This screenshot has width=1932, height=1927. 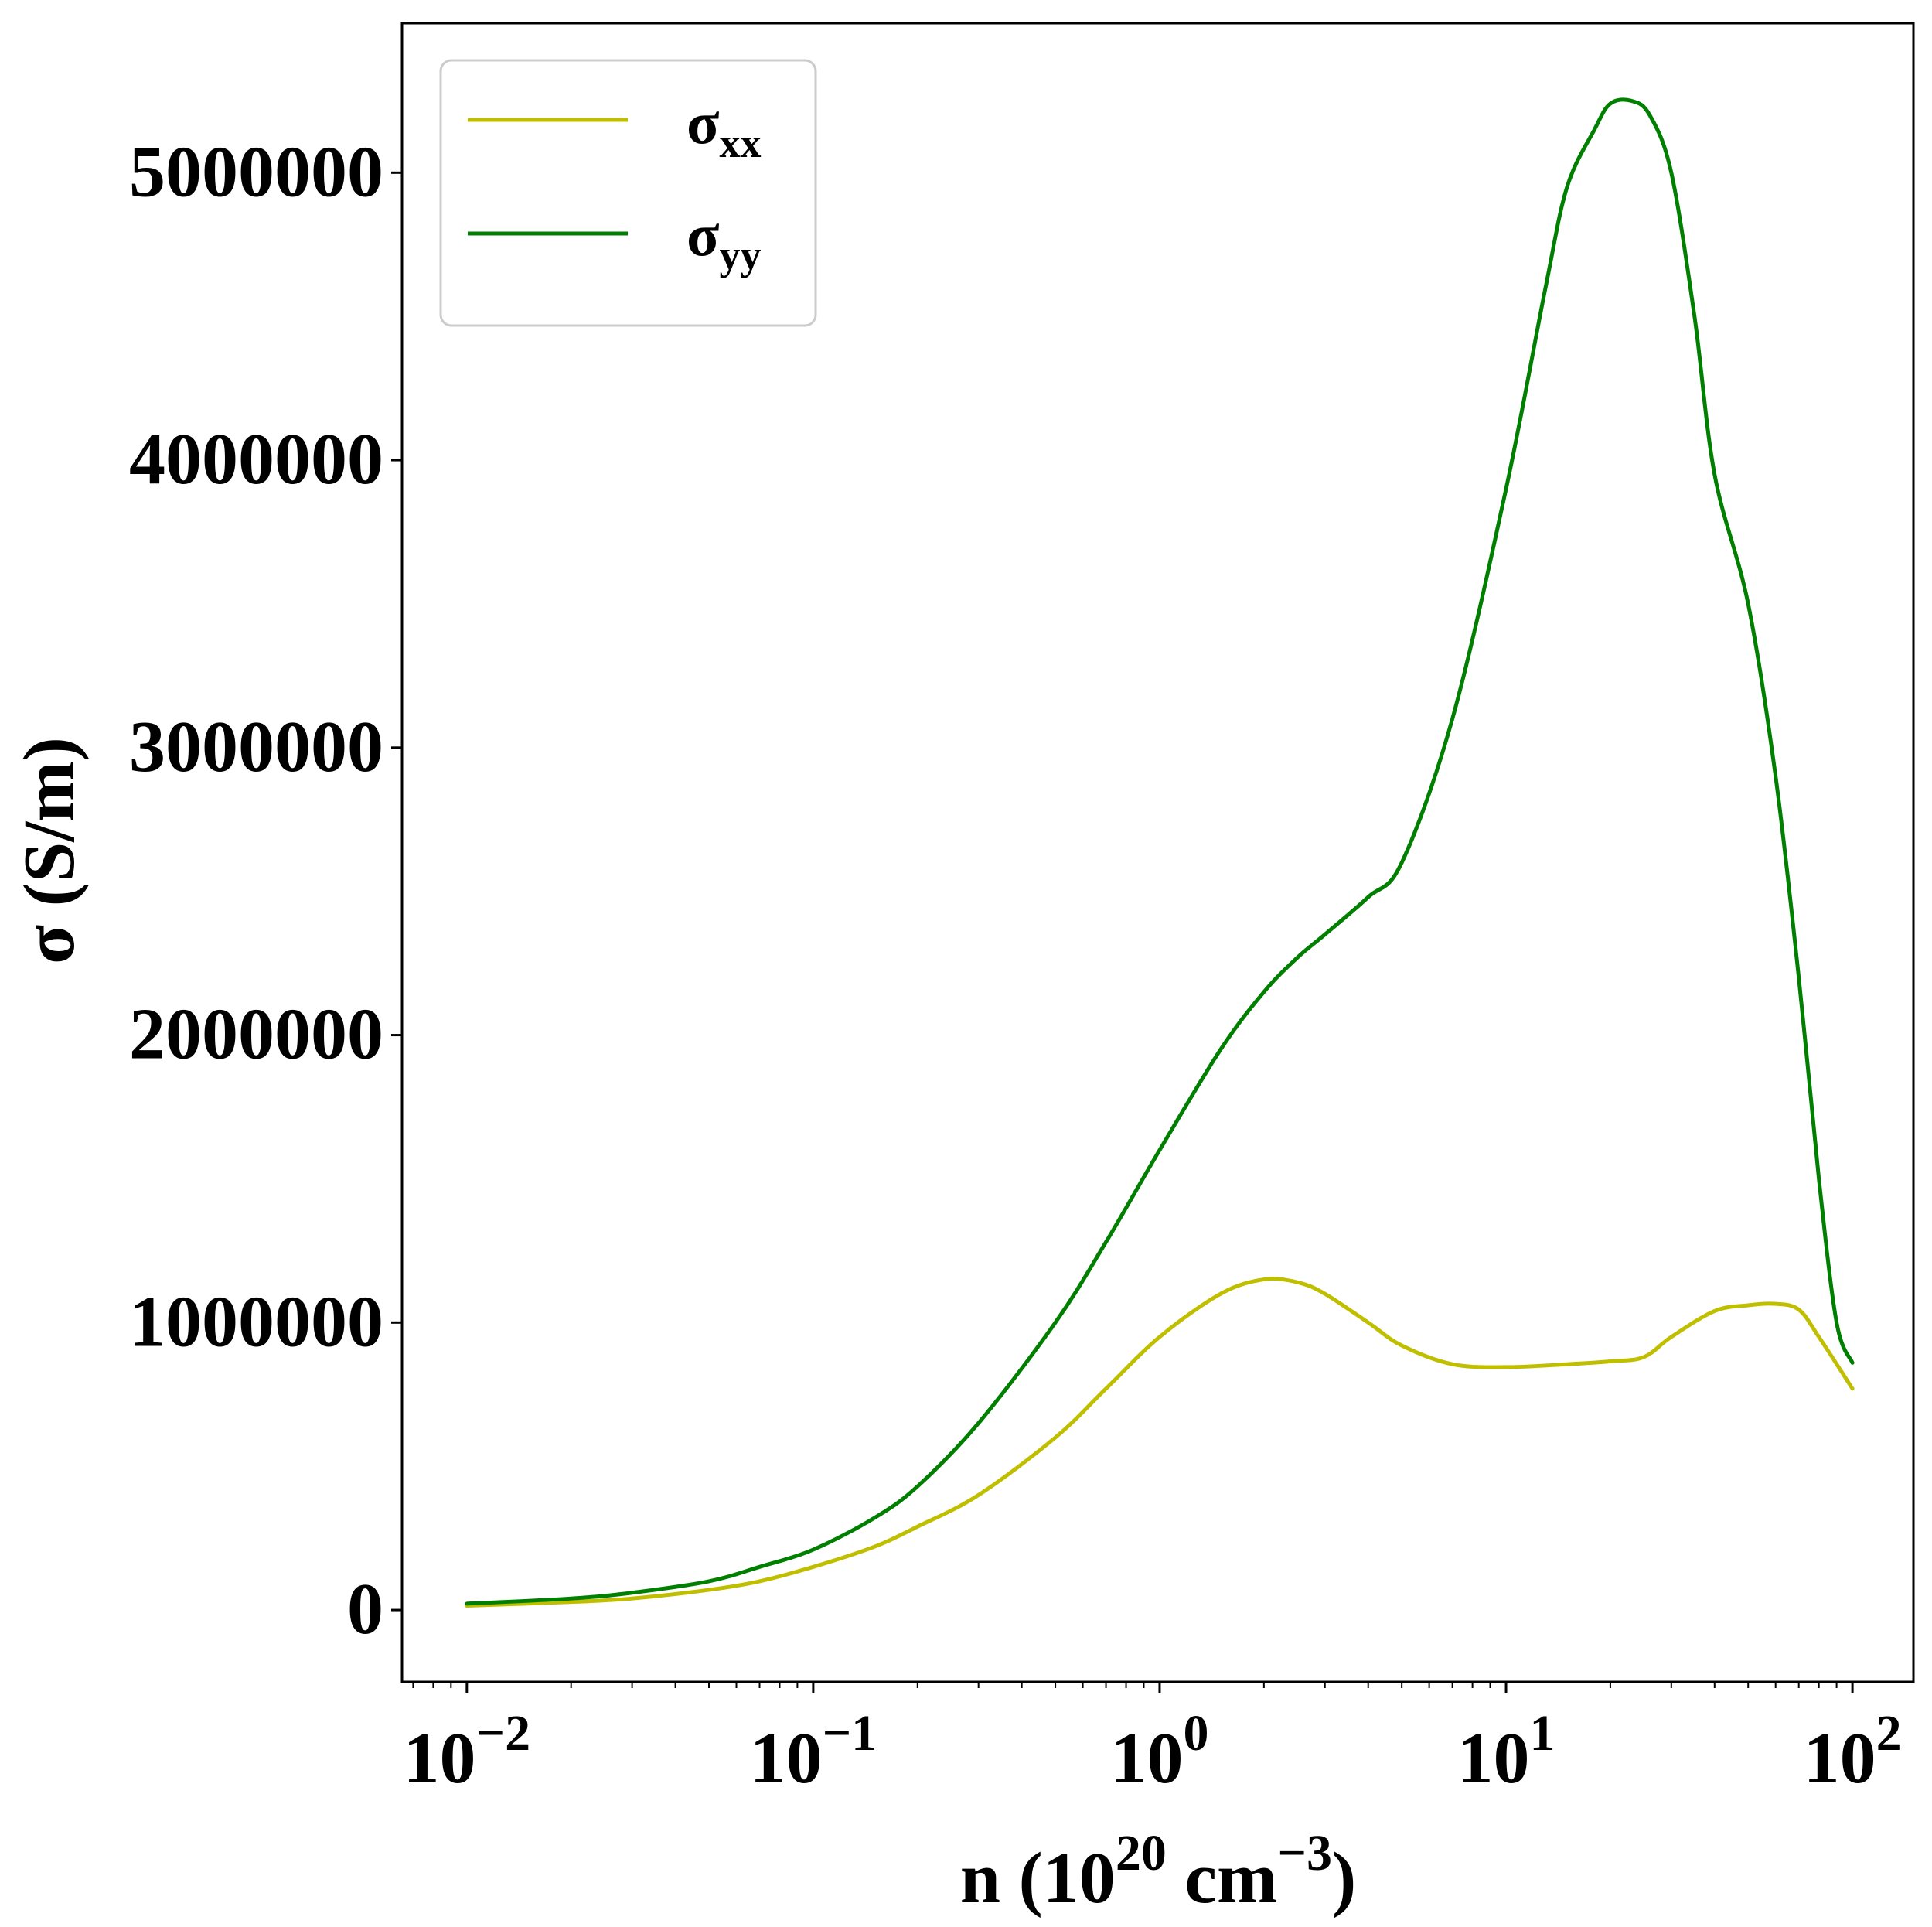 What do you see at coordinates (813, 1752) in the screenshot?
I see `x-tick-label-1: 10⁻¹` at bounding box center [813, 1752].